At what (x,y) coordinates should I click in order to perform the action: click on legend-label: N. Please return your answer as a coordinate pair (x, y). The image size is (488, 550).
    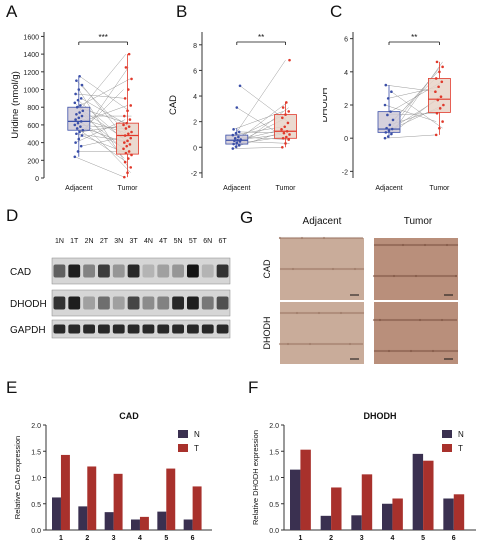
    Looking at the image, I should click on (197, 434).